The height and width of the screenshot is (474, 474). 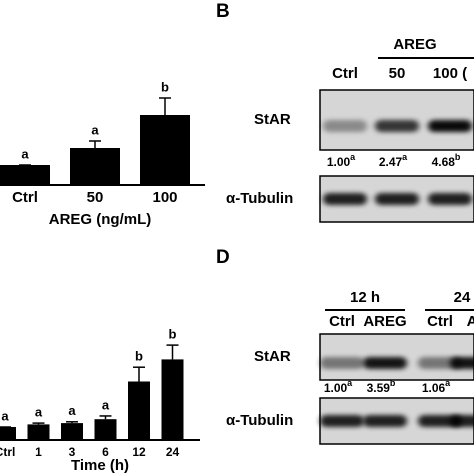 What do you see at coordinates (462, 297) in the screenshot?
I see `group-label: 24` at bounding box center [462, 297].